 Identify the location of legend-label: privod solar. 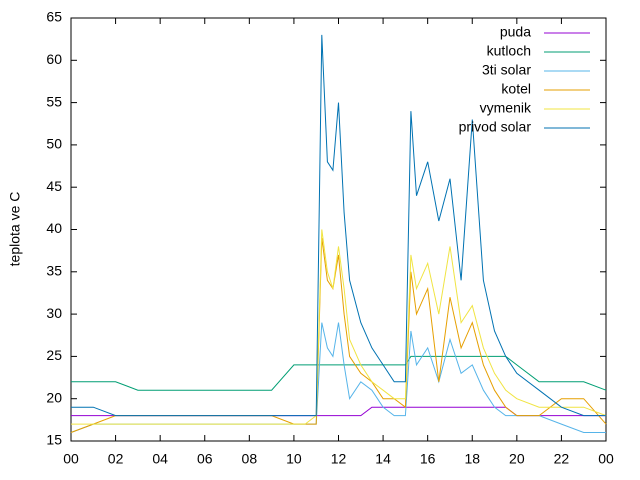
(495, 127).